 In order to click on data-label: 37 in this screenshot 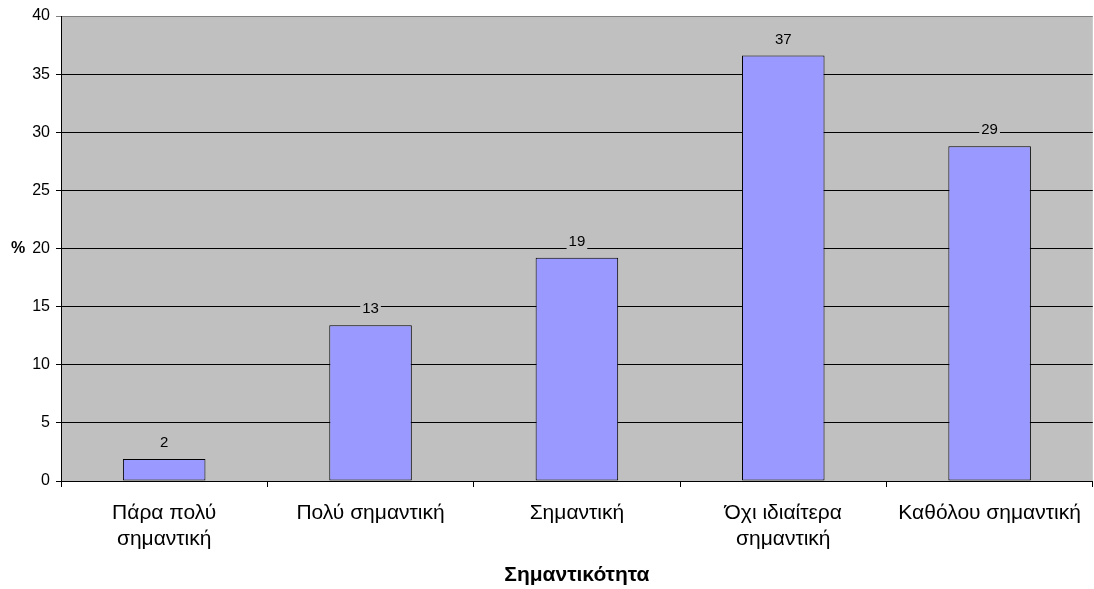, I will do `click(783, 38)`.